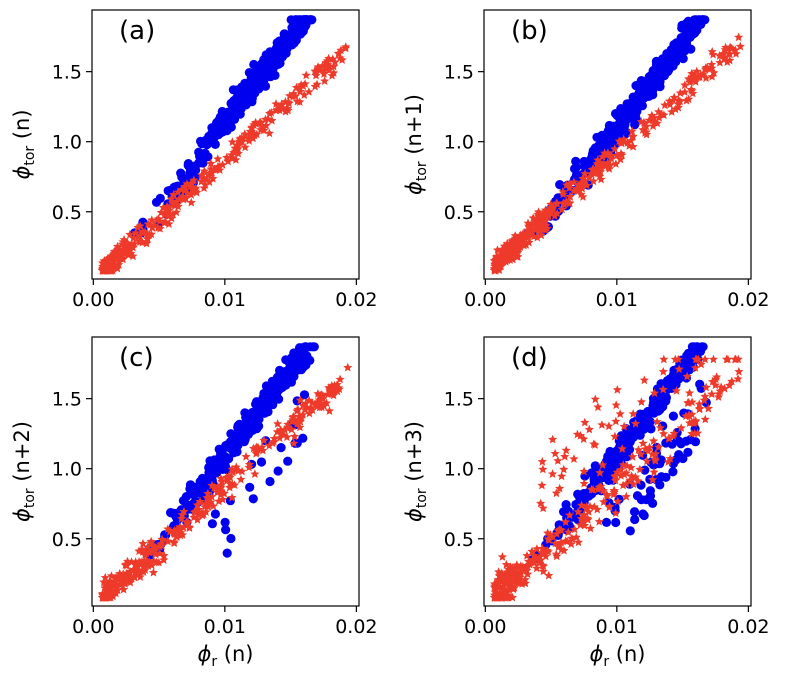 This screenshot has width=788, height=694. I want to click on y-tick-label: 1.5, so click(459, 73).